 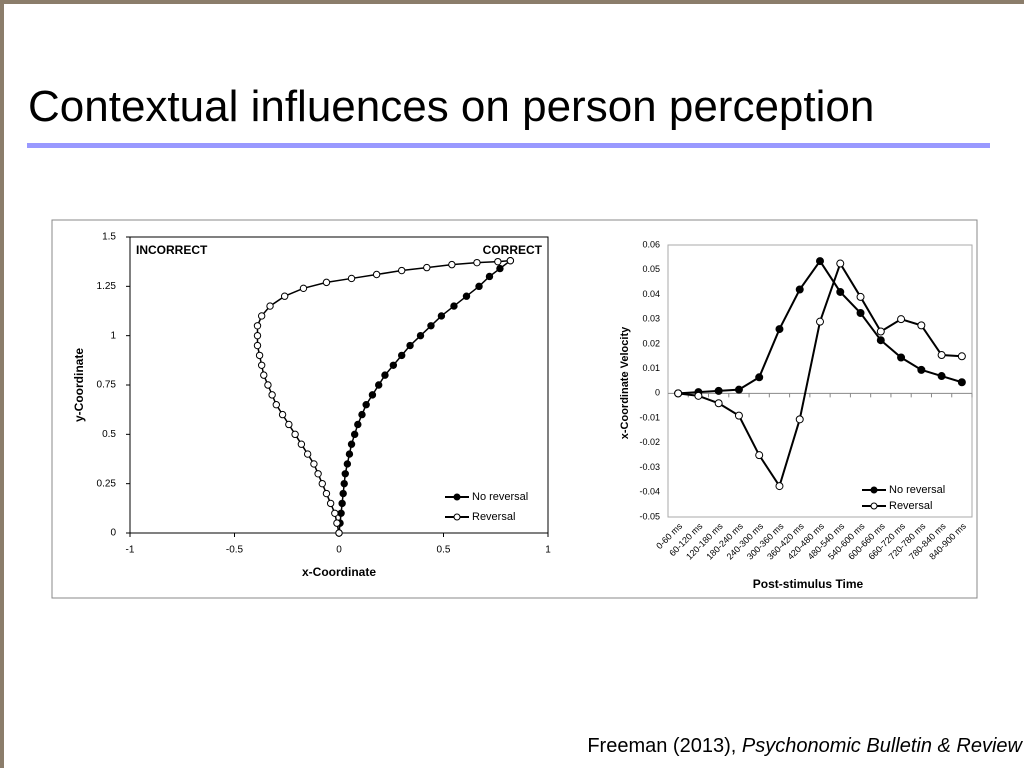 I want to click on y-tick-label: 0.01, so click(x=651, y=368).